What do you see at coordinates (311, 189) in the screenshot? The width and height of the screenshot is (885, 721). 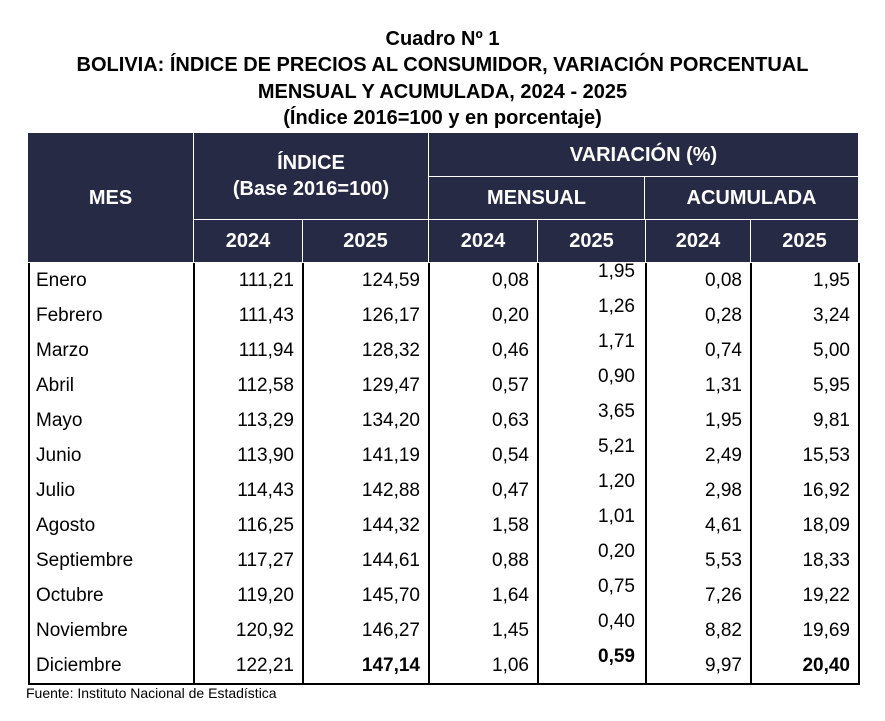 I see `header-text: (Base 2016=100)` at bounding box center [311, 189].